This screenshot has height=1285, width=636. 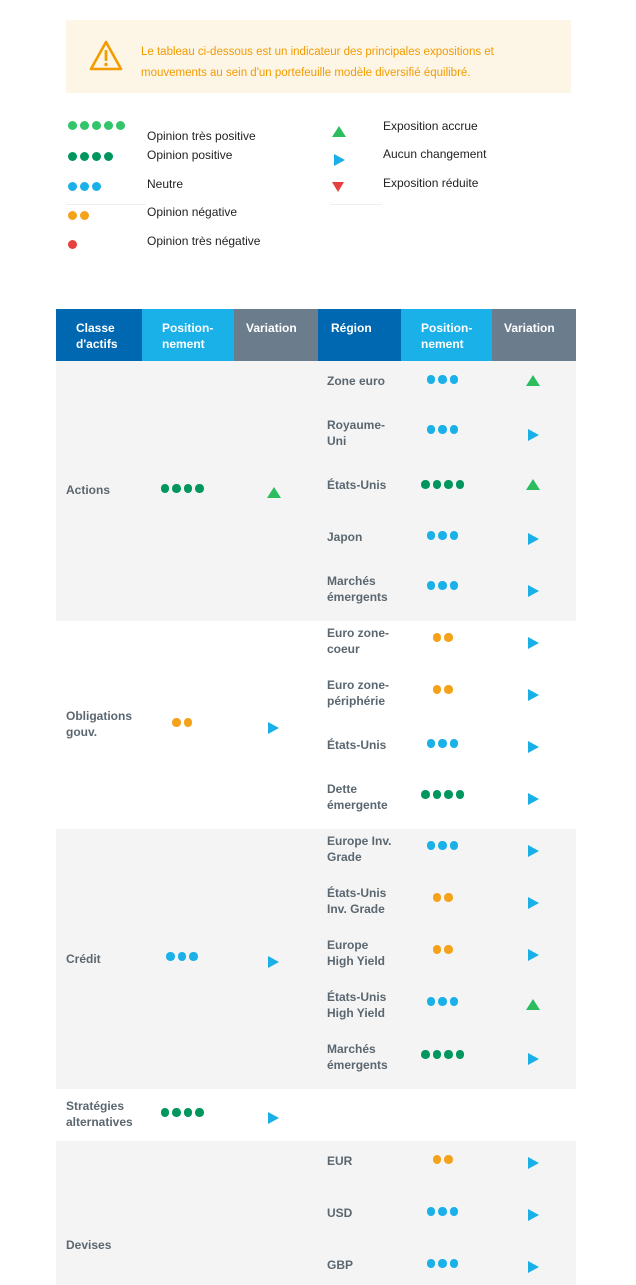 I want to click on asset-class-label: Obligations gouv., so click(x=99, y=724).